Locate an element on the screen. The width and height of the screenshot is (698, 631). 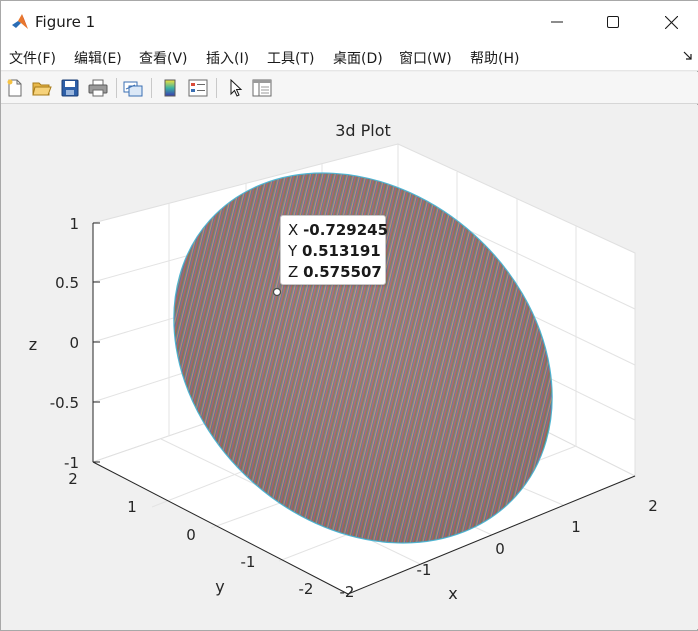
window-title: Figure 1 is located at coordinates (65, 22).